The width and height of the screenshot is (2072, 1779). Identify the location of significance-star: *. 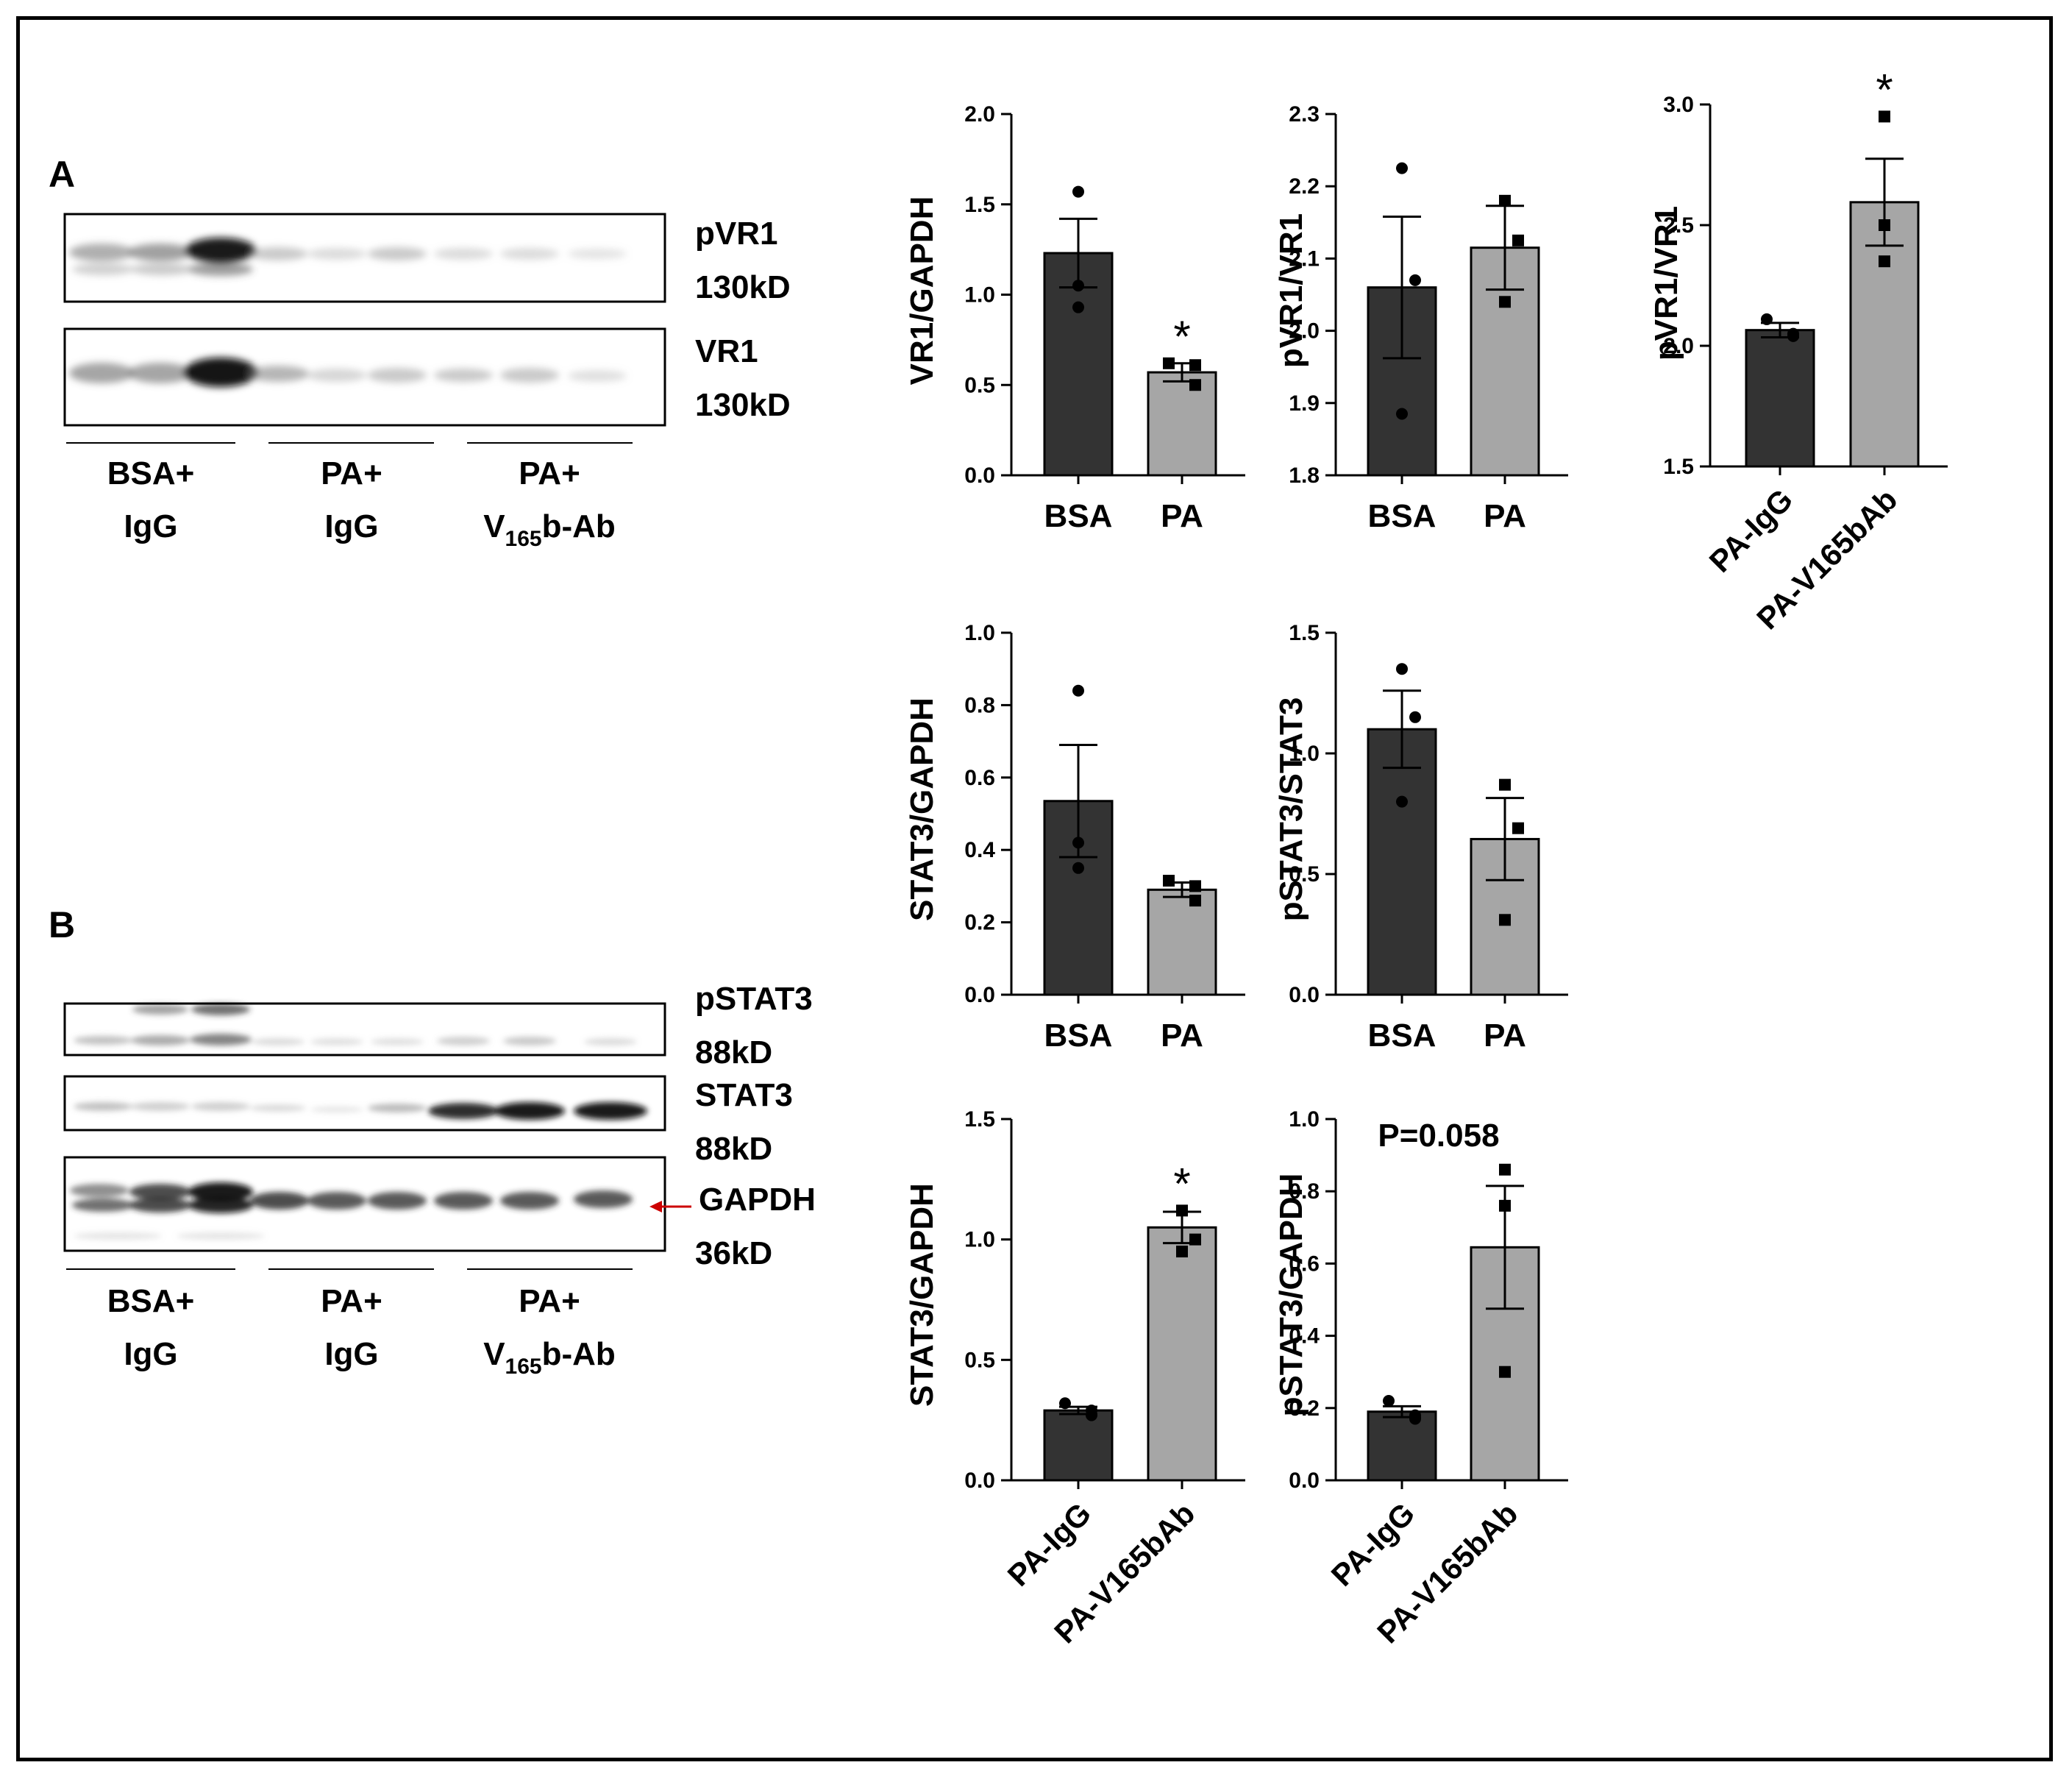
(1181, 336).